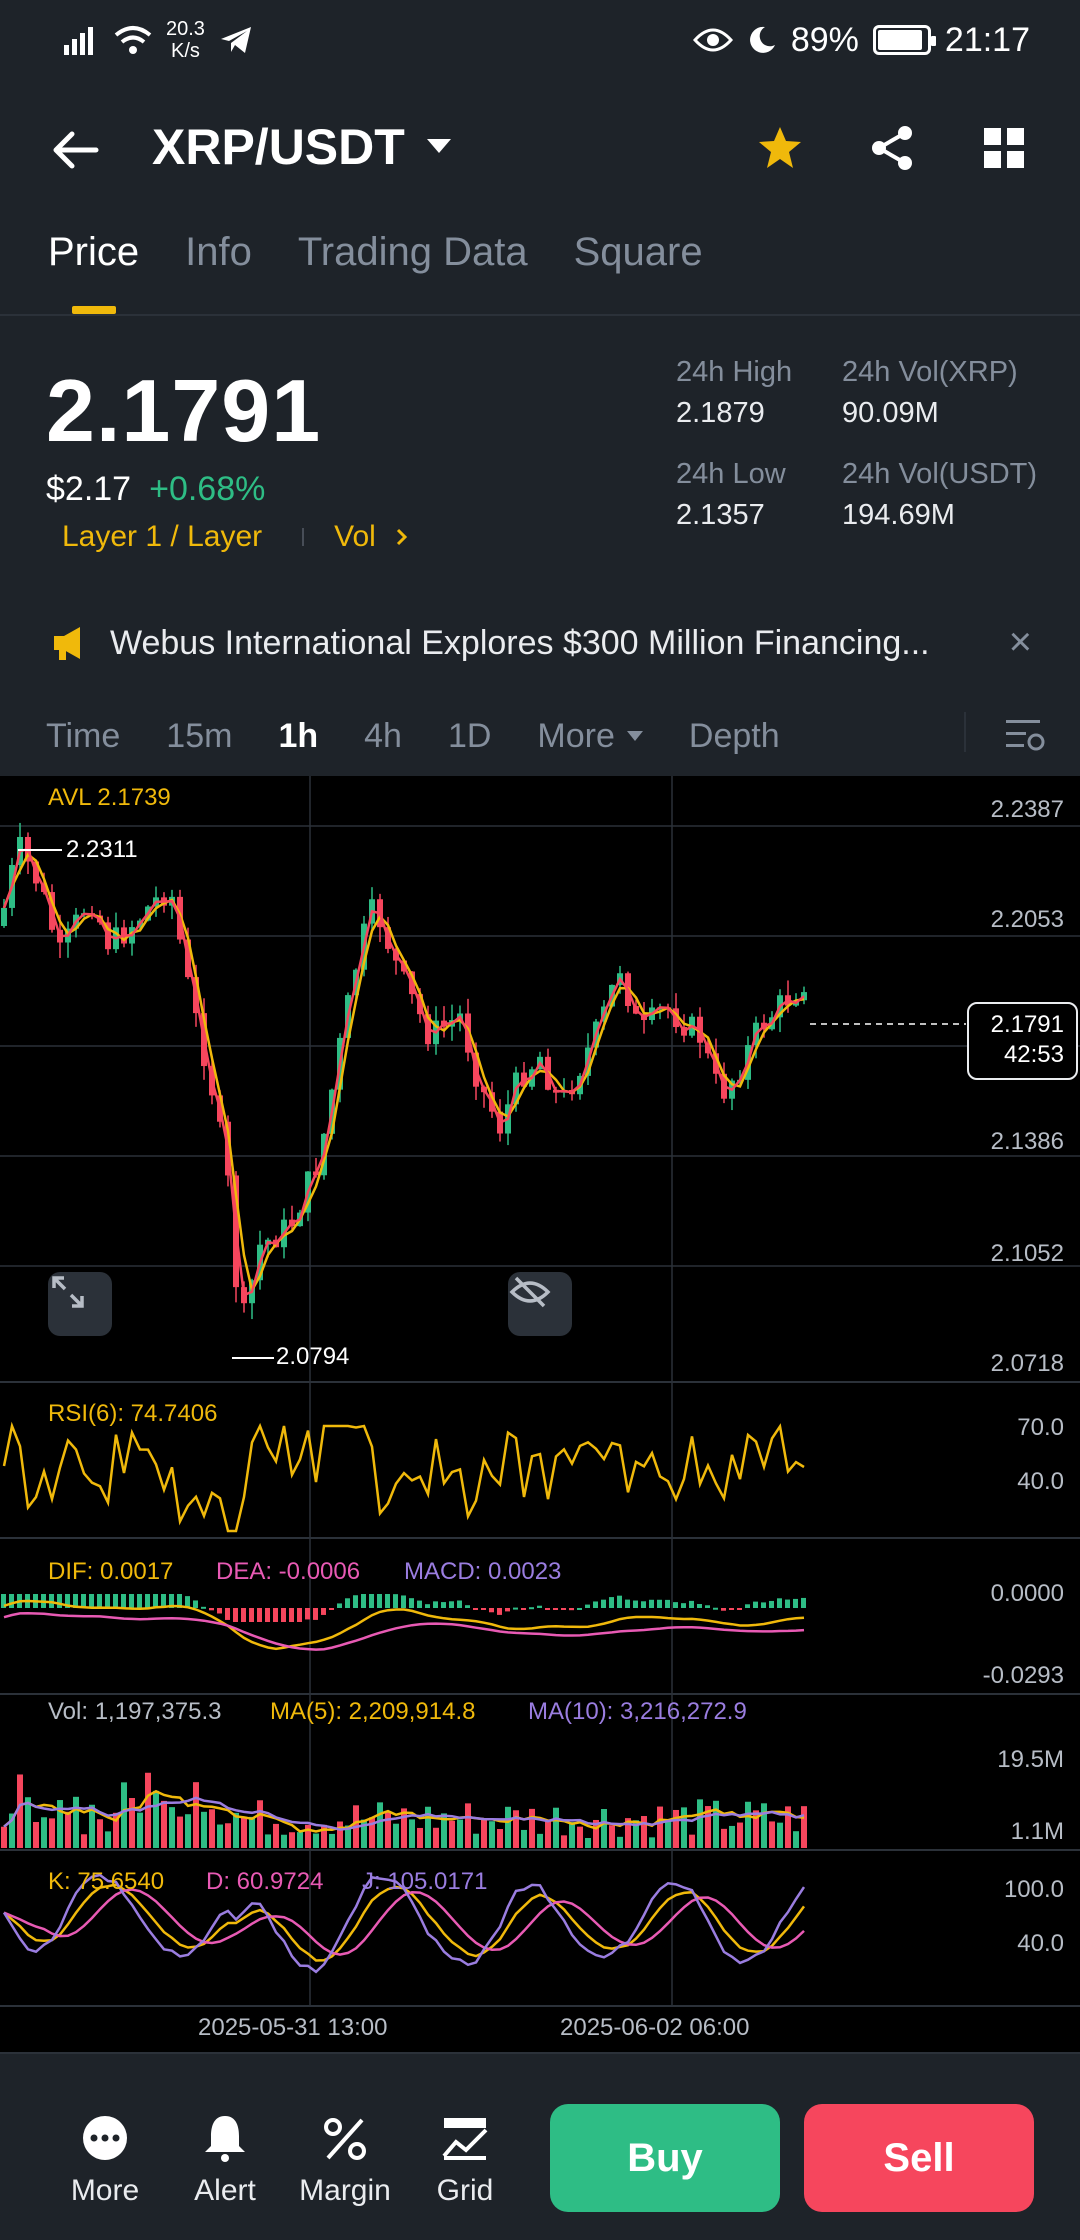 The width and height of the screenshot is (1080, 2240). I want to click on buy-button: Buy, so click(665, 2158).